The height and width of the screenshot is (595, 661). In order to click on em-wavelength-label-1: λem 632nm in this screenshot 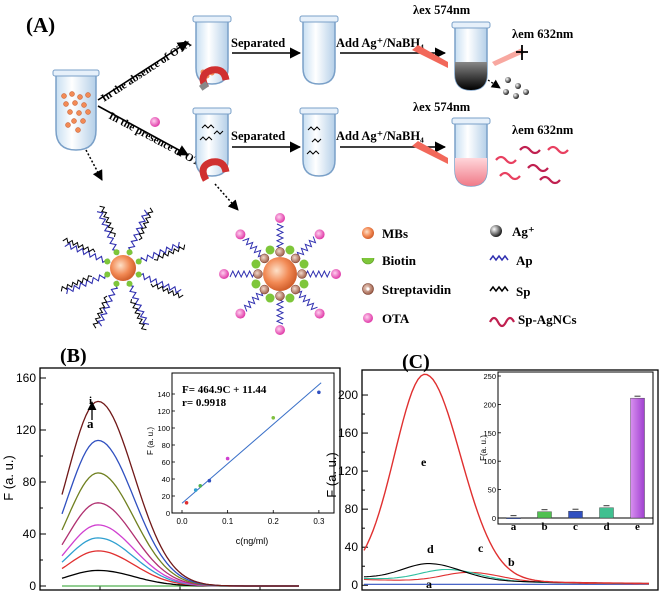, I will do `click(543, 34)`.